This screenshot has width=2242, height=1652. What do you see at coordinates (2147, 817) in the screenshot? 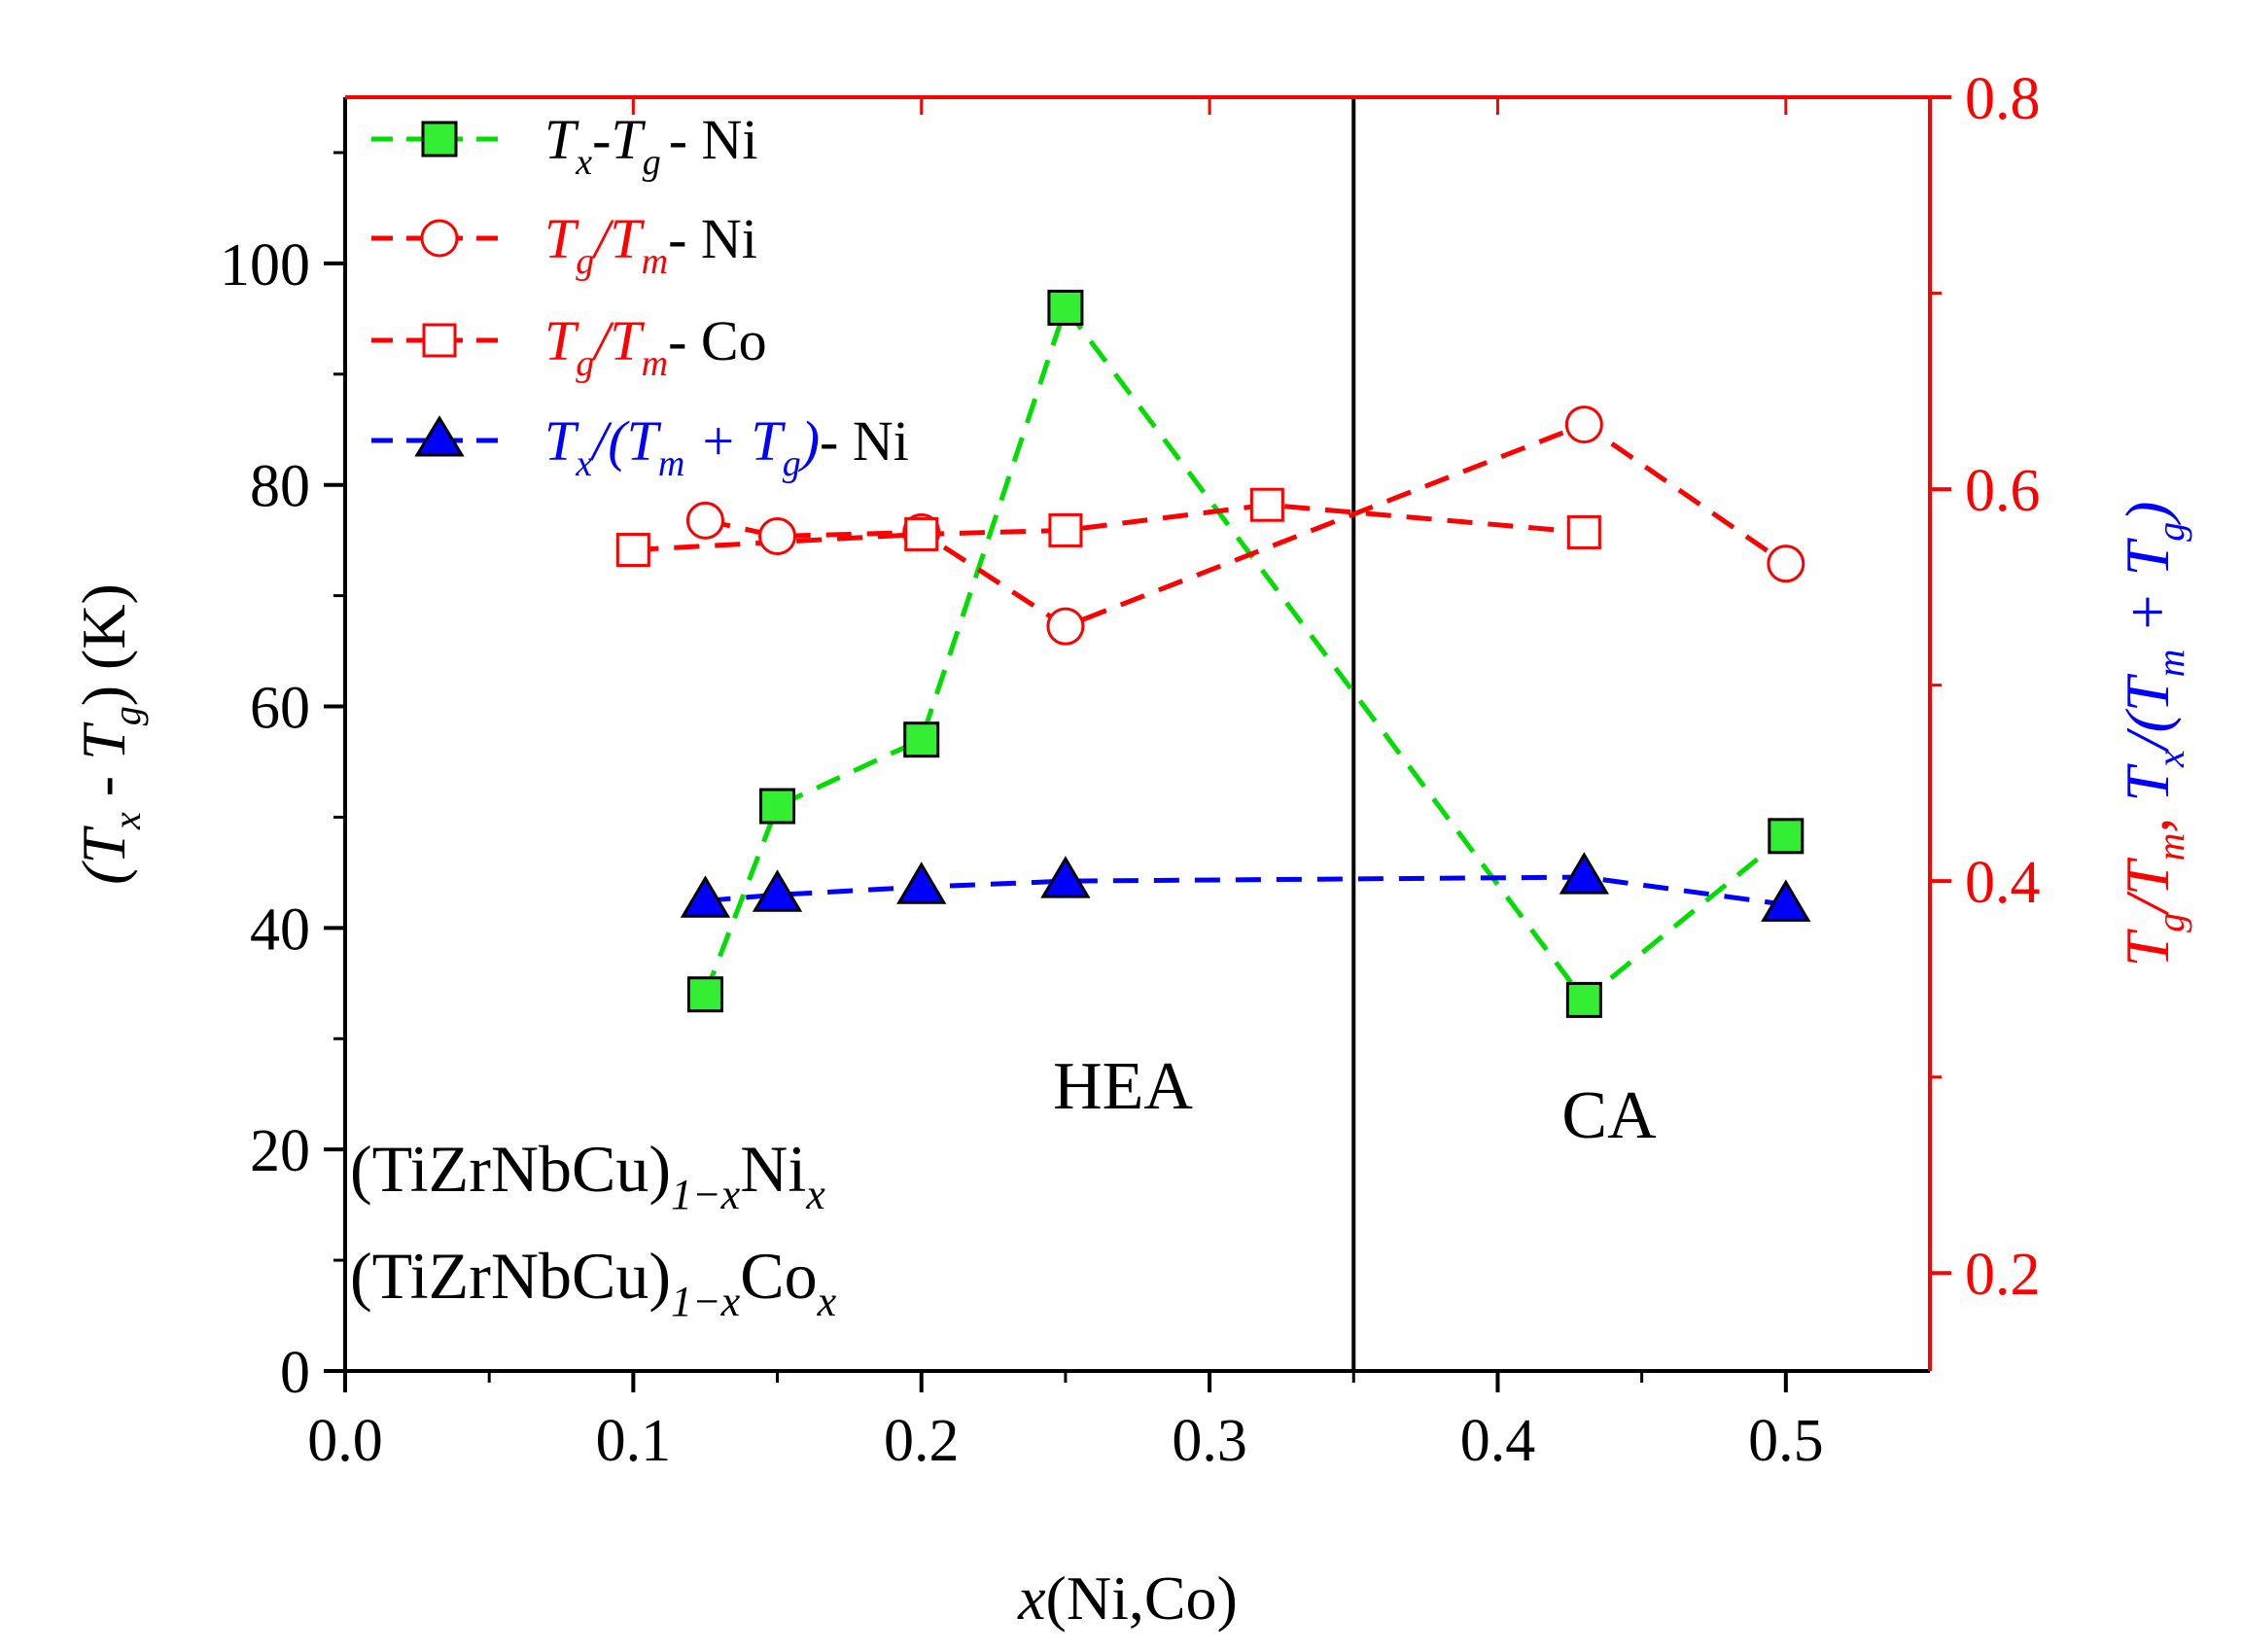
I see `right-title-c: ,` at bounding box center [2147, 817].